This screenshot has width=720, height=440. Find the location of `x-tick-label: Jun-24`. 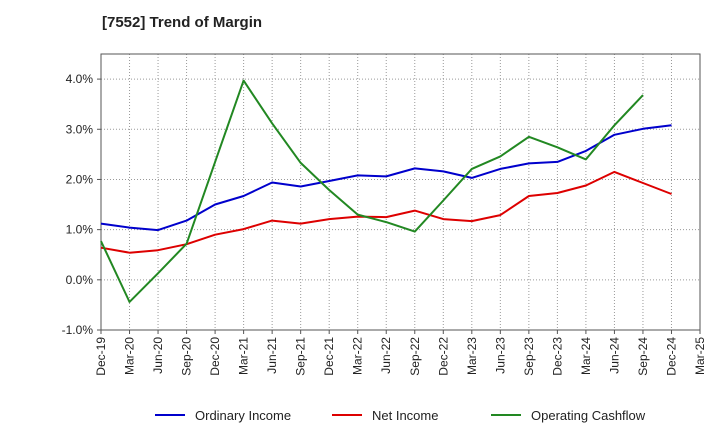

x-tick-label: Jun-24 is located at coordinates (614, 355).